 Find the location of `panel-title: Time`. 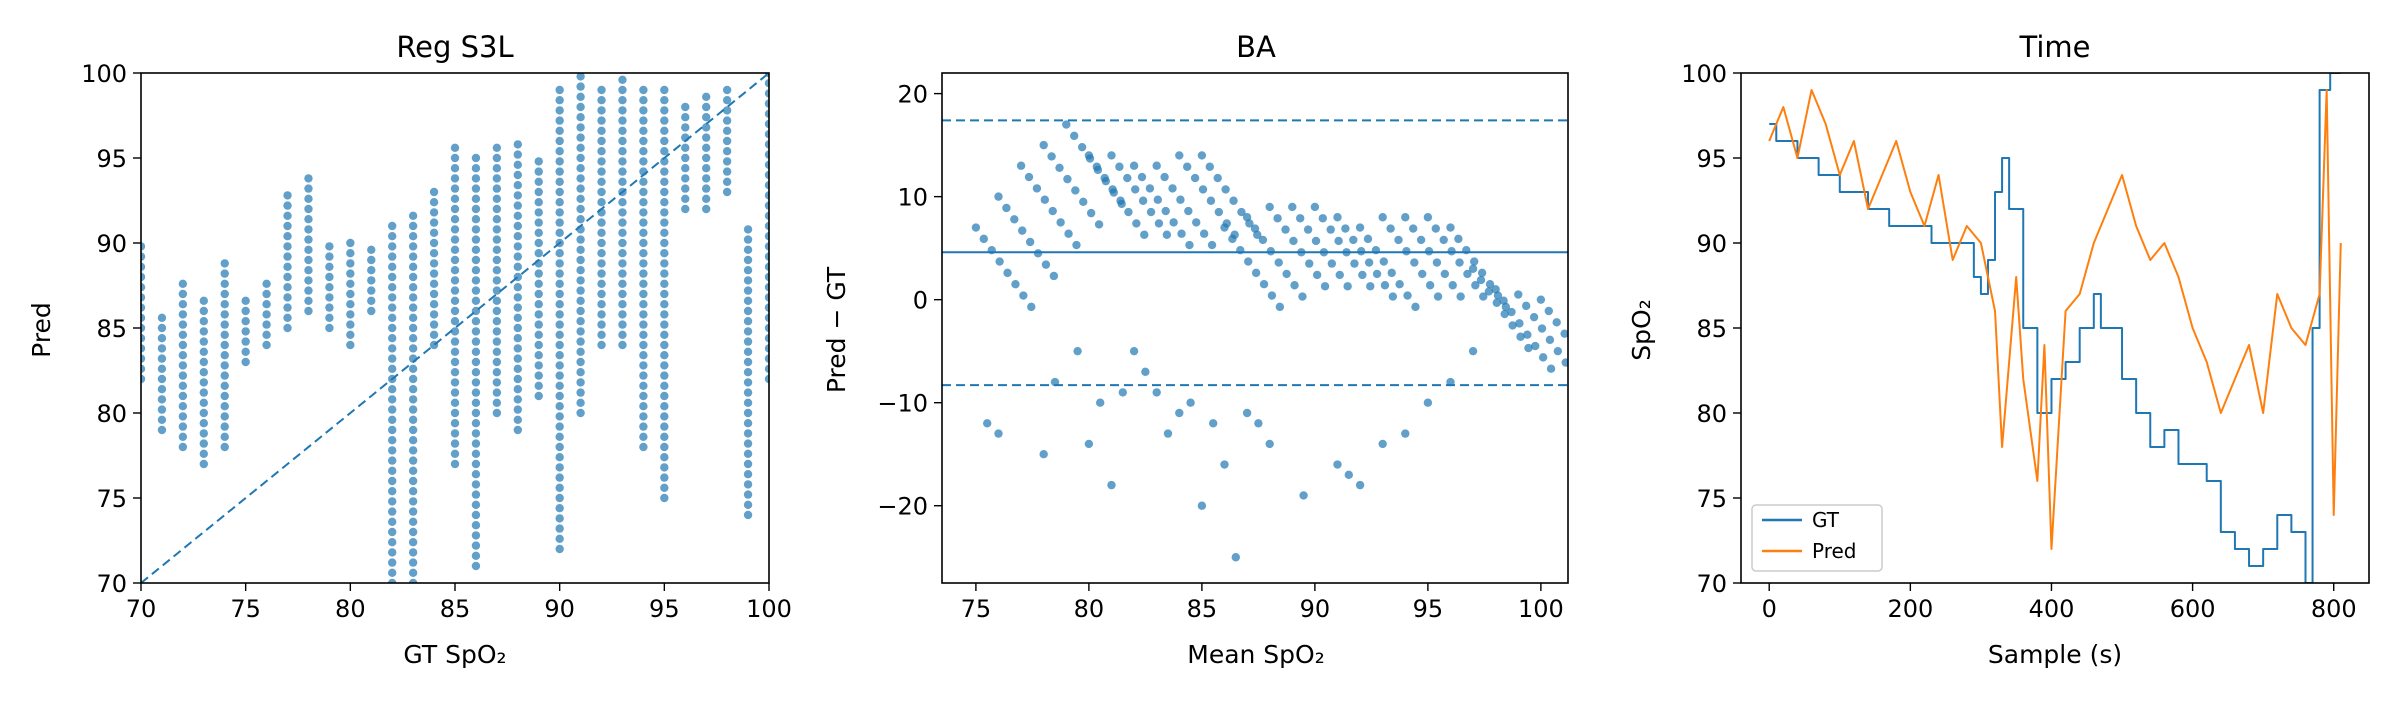

panel-title: Time is located at coordinates (2055, 47).